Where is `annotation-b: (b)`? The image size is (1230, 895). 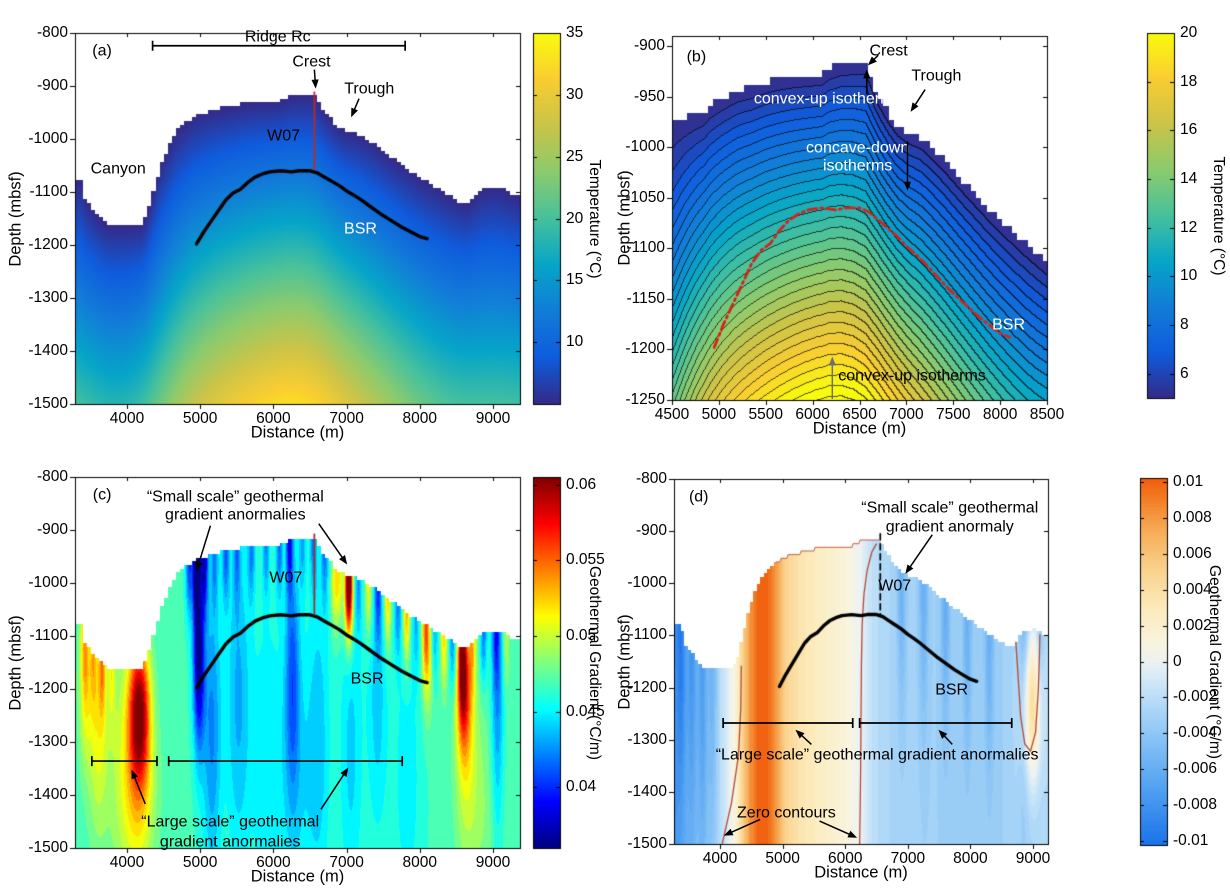 annotation-b: (b) is located at coordinates (696, 57).